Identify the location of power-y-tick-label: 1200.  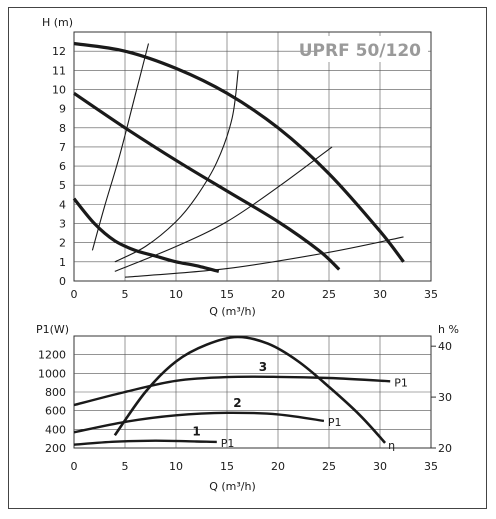
(52, 355).